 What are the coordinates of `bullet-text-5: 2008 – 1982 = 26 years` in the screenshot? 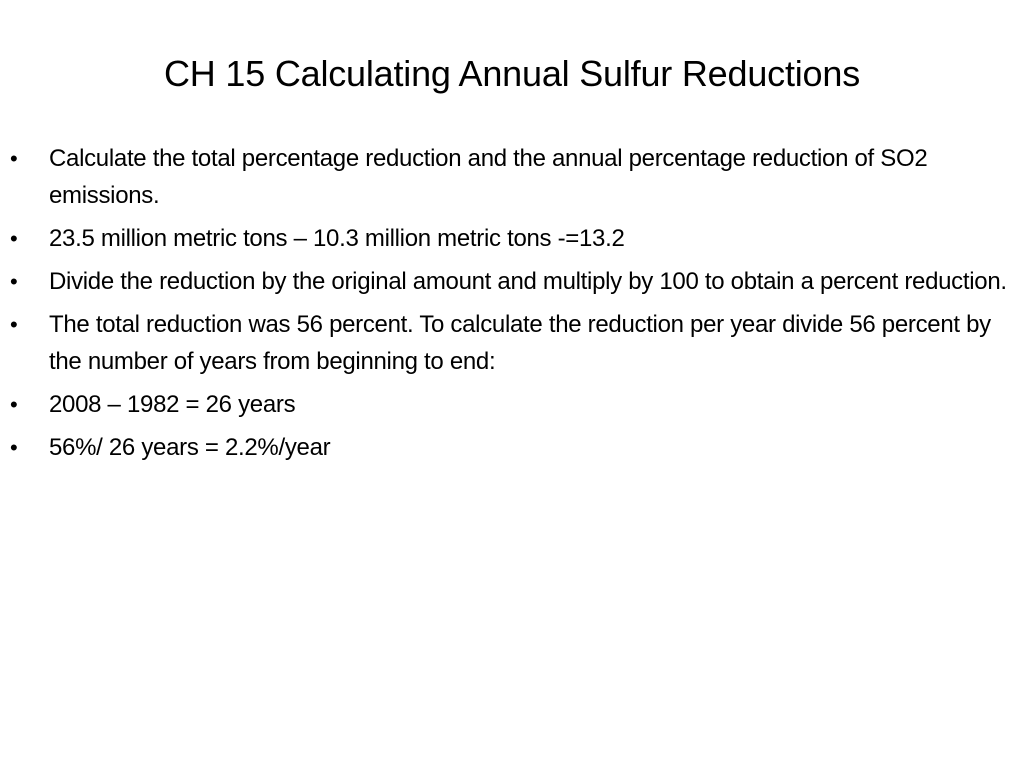 It's located at (172, 404).